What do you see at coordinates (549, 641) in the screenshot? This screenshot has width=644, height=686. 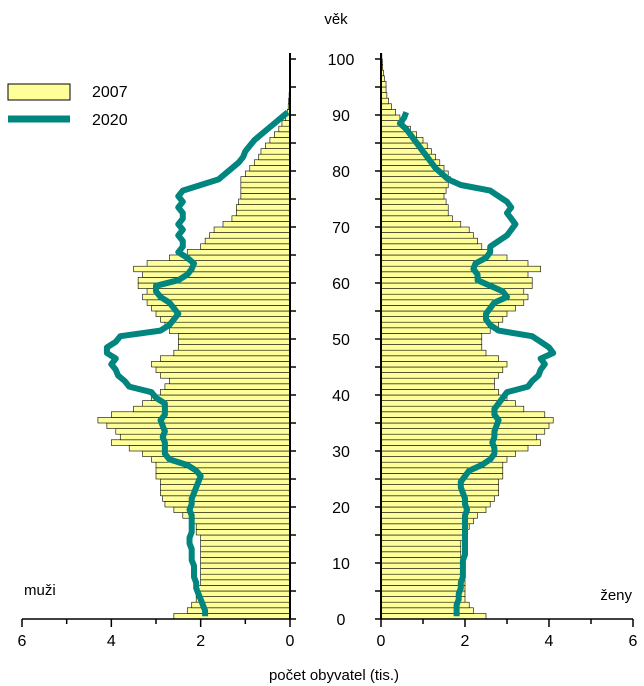 I see `female-x-tick-label: 4` at bounding box center [549, 641].